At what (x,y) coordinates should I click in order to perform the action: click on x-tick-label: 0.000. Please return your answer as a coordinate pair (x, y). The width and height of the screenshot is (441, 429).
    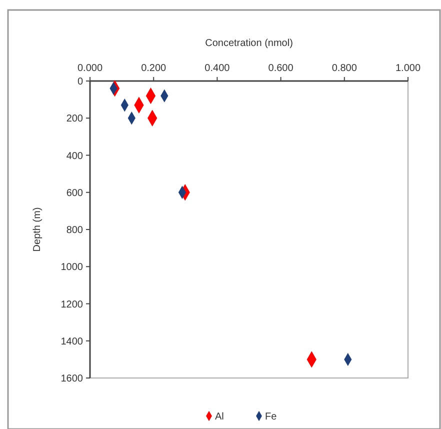
    Looking at the image, I should click on (90, 68).